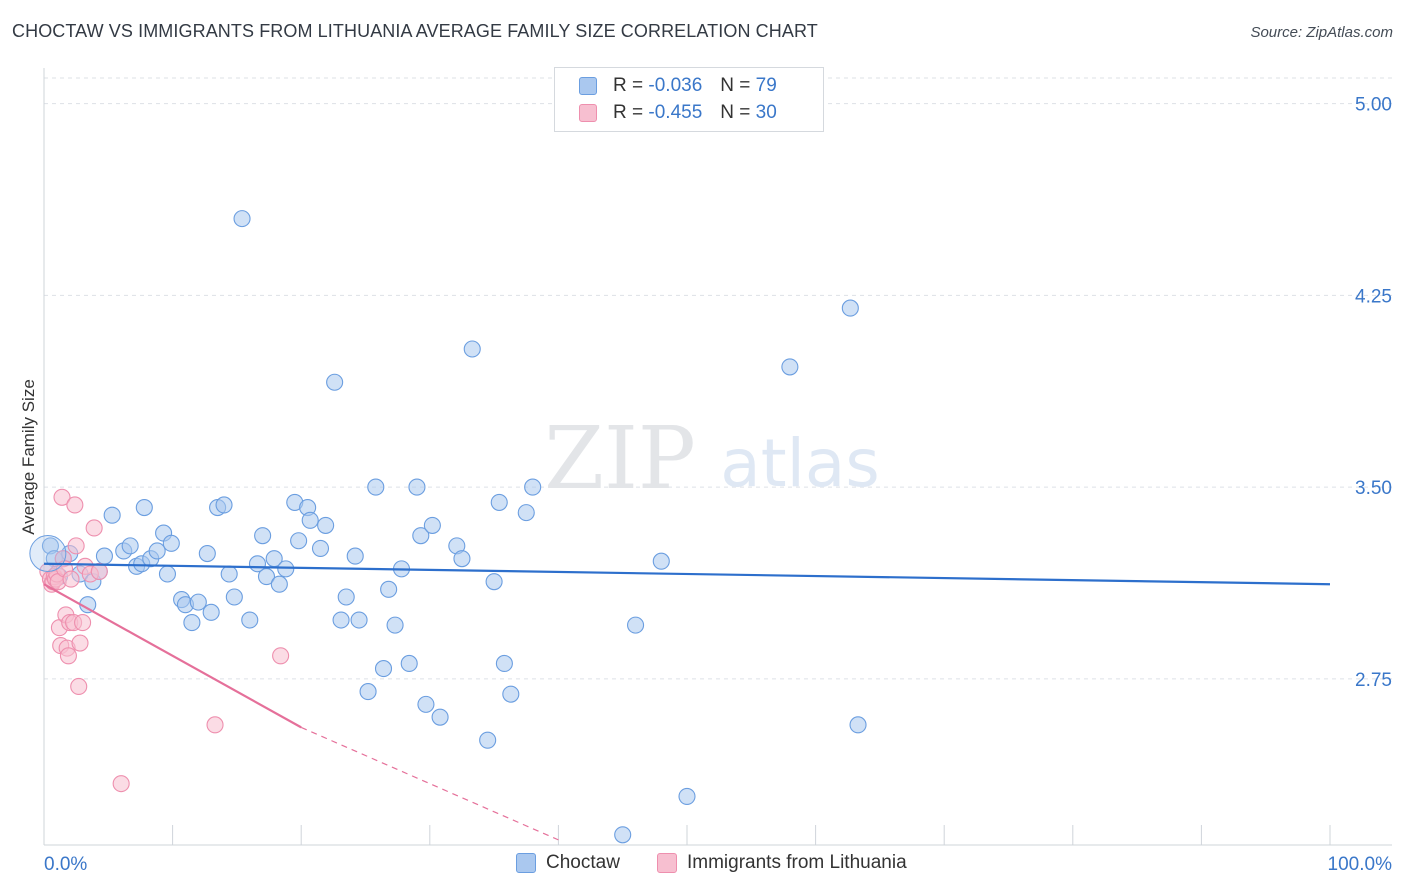 The image size is (1406, 892). What do you see at coordinates (620, 459) in the screenshot?
I see `watermark-zip: ZIP` at bounding box center [620, 459].